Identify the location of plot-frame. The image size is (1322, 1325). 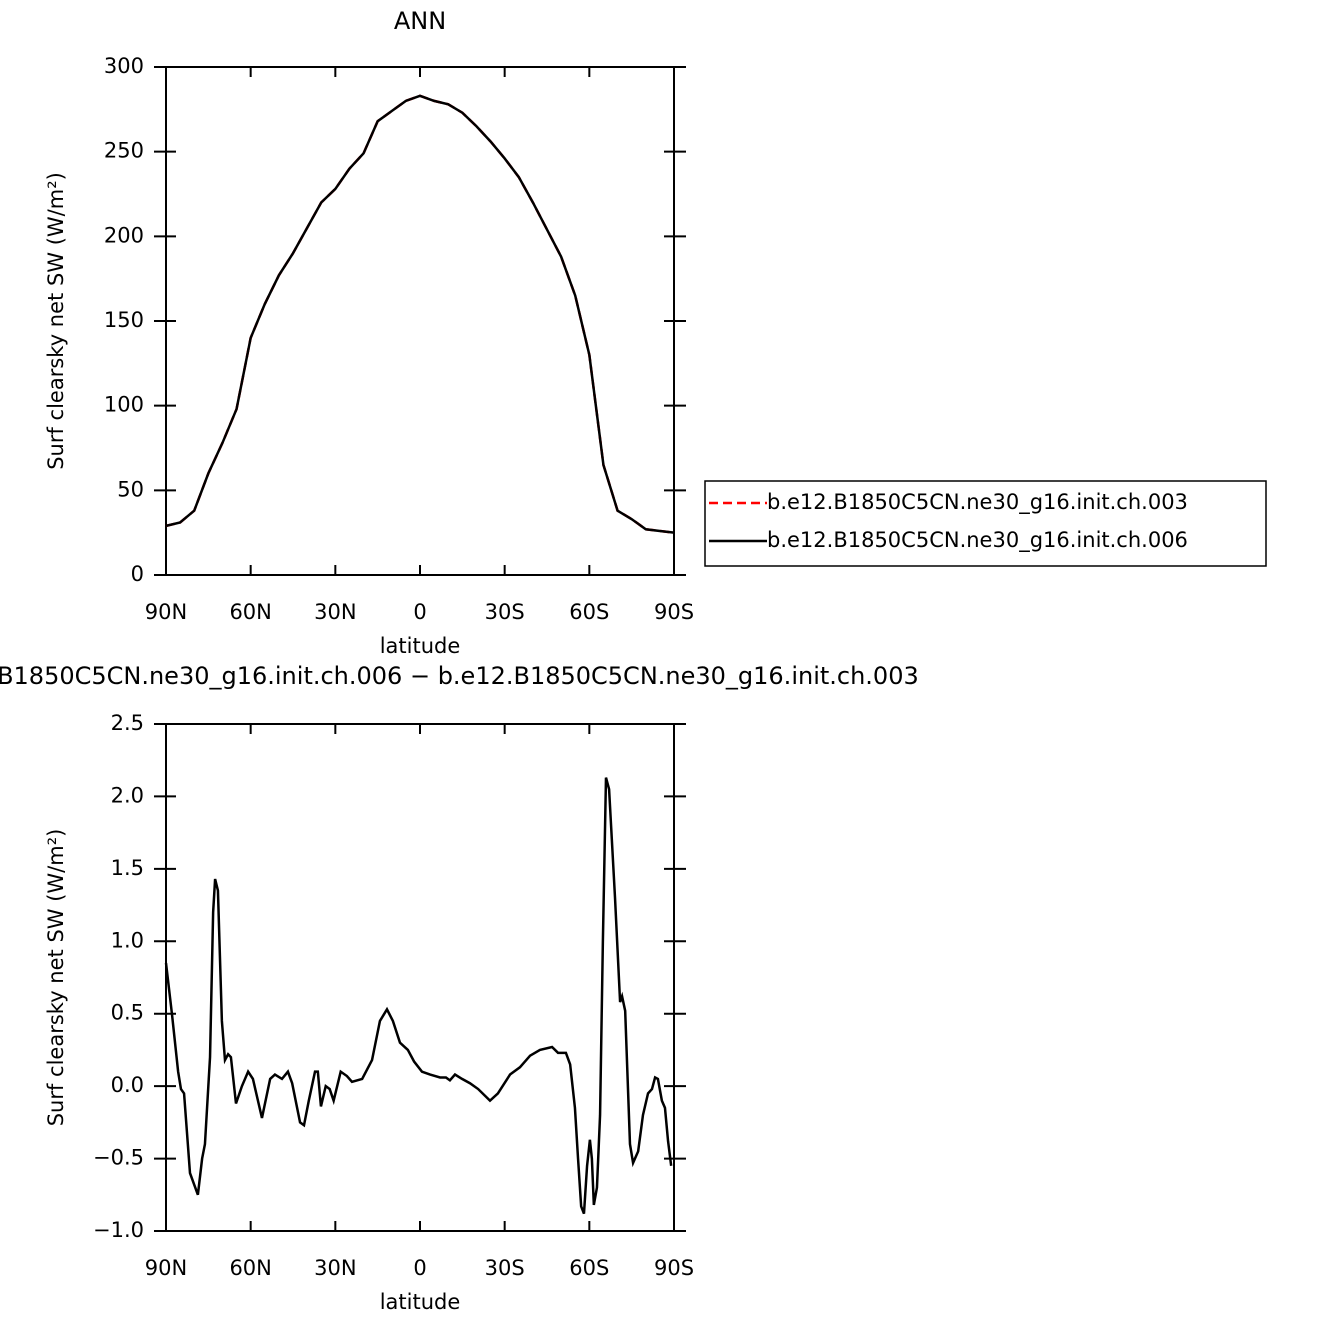
(420, 321).